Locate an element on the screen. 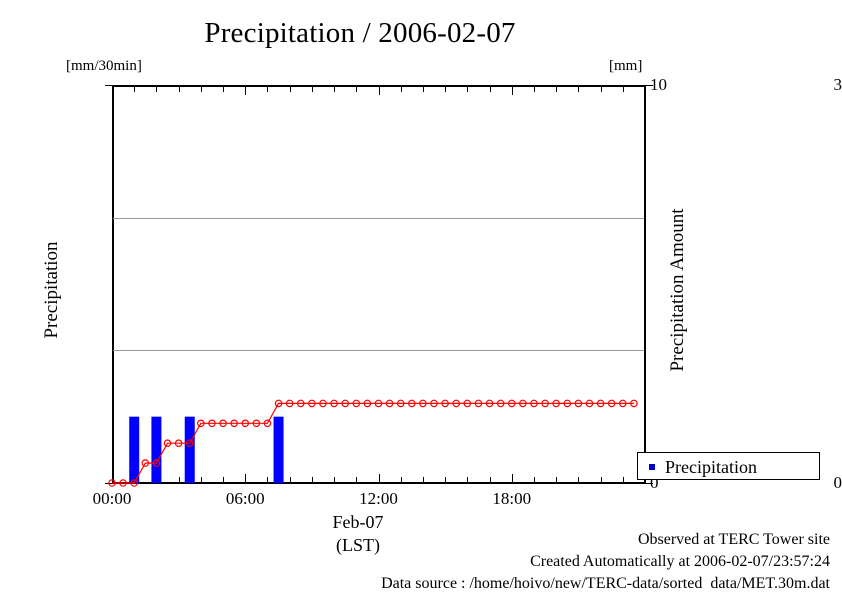 Image resolution: width=842 pixels, height=595 pixels. cumulative-amount-line is located at coordinates (373, 443).